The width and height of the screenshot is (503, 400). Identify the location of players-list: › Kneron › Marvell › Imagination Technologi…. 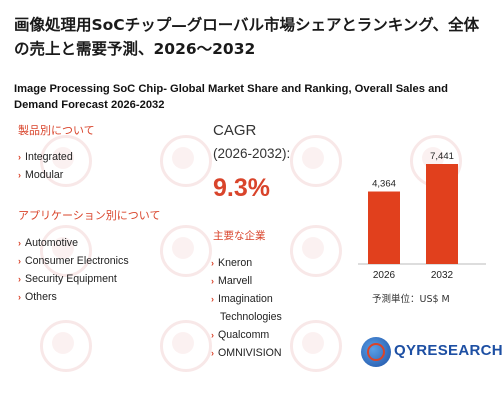
(246, 308).